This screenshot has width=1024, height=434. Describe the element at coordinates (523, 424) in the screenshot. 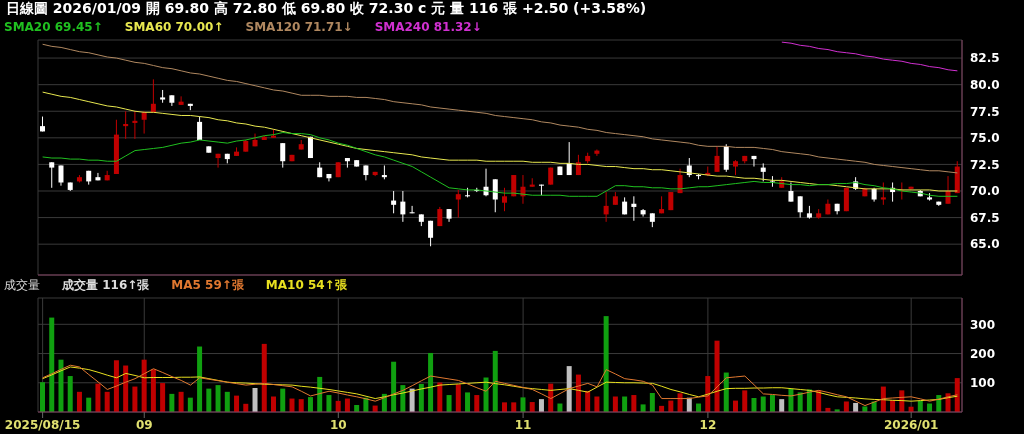

I see `x-tick-label: 11` at that location.